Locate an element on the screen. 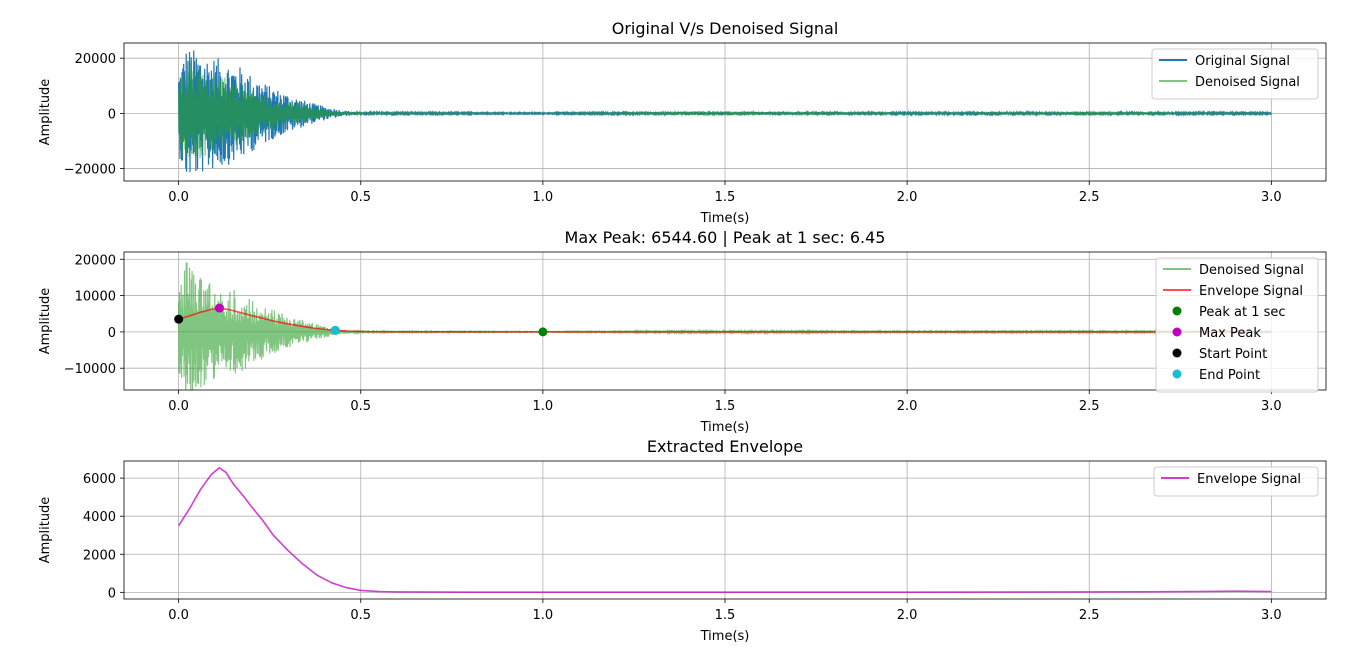 This screenshot has height=655, width=1366. series-max-peak-marker is located at coordinates (219, 308).